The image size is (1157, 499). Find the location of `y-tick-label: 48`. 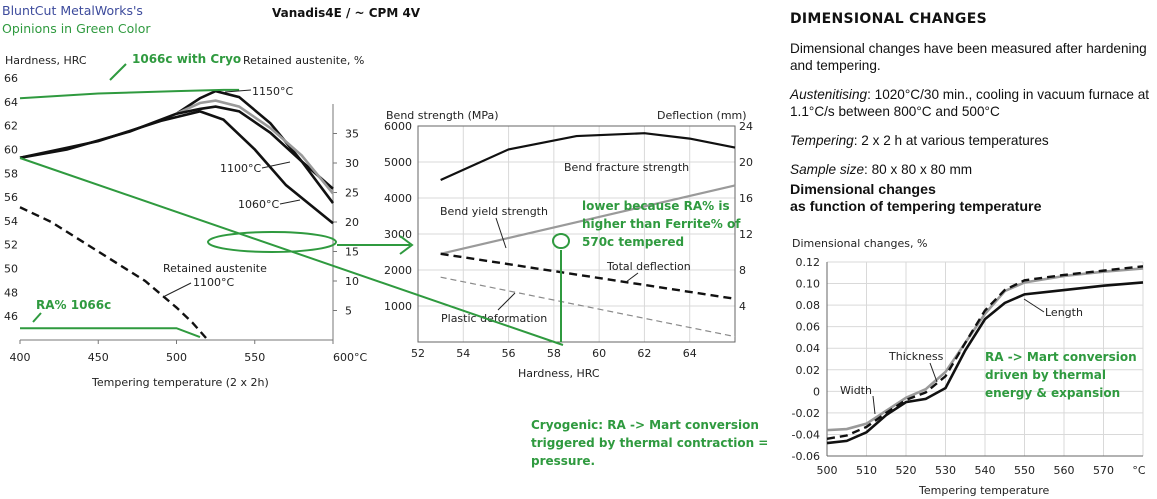

y-tick-label: 48 is located at coordinates (11, 292).